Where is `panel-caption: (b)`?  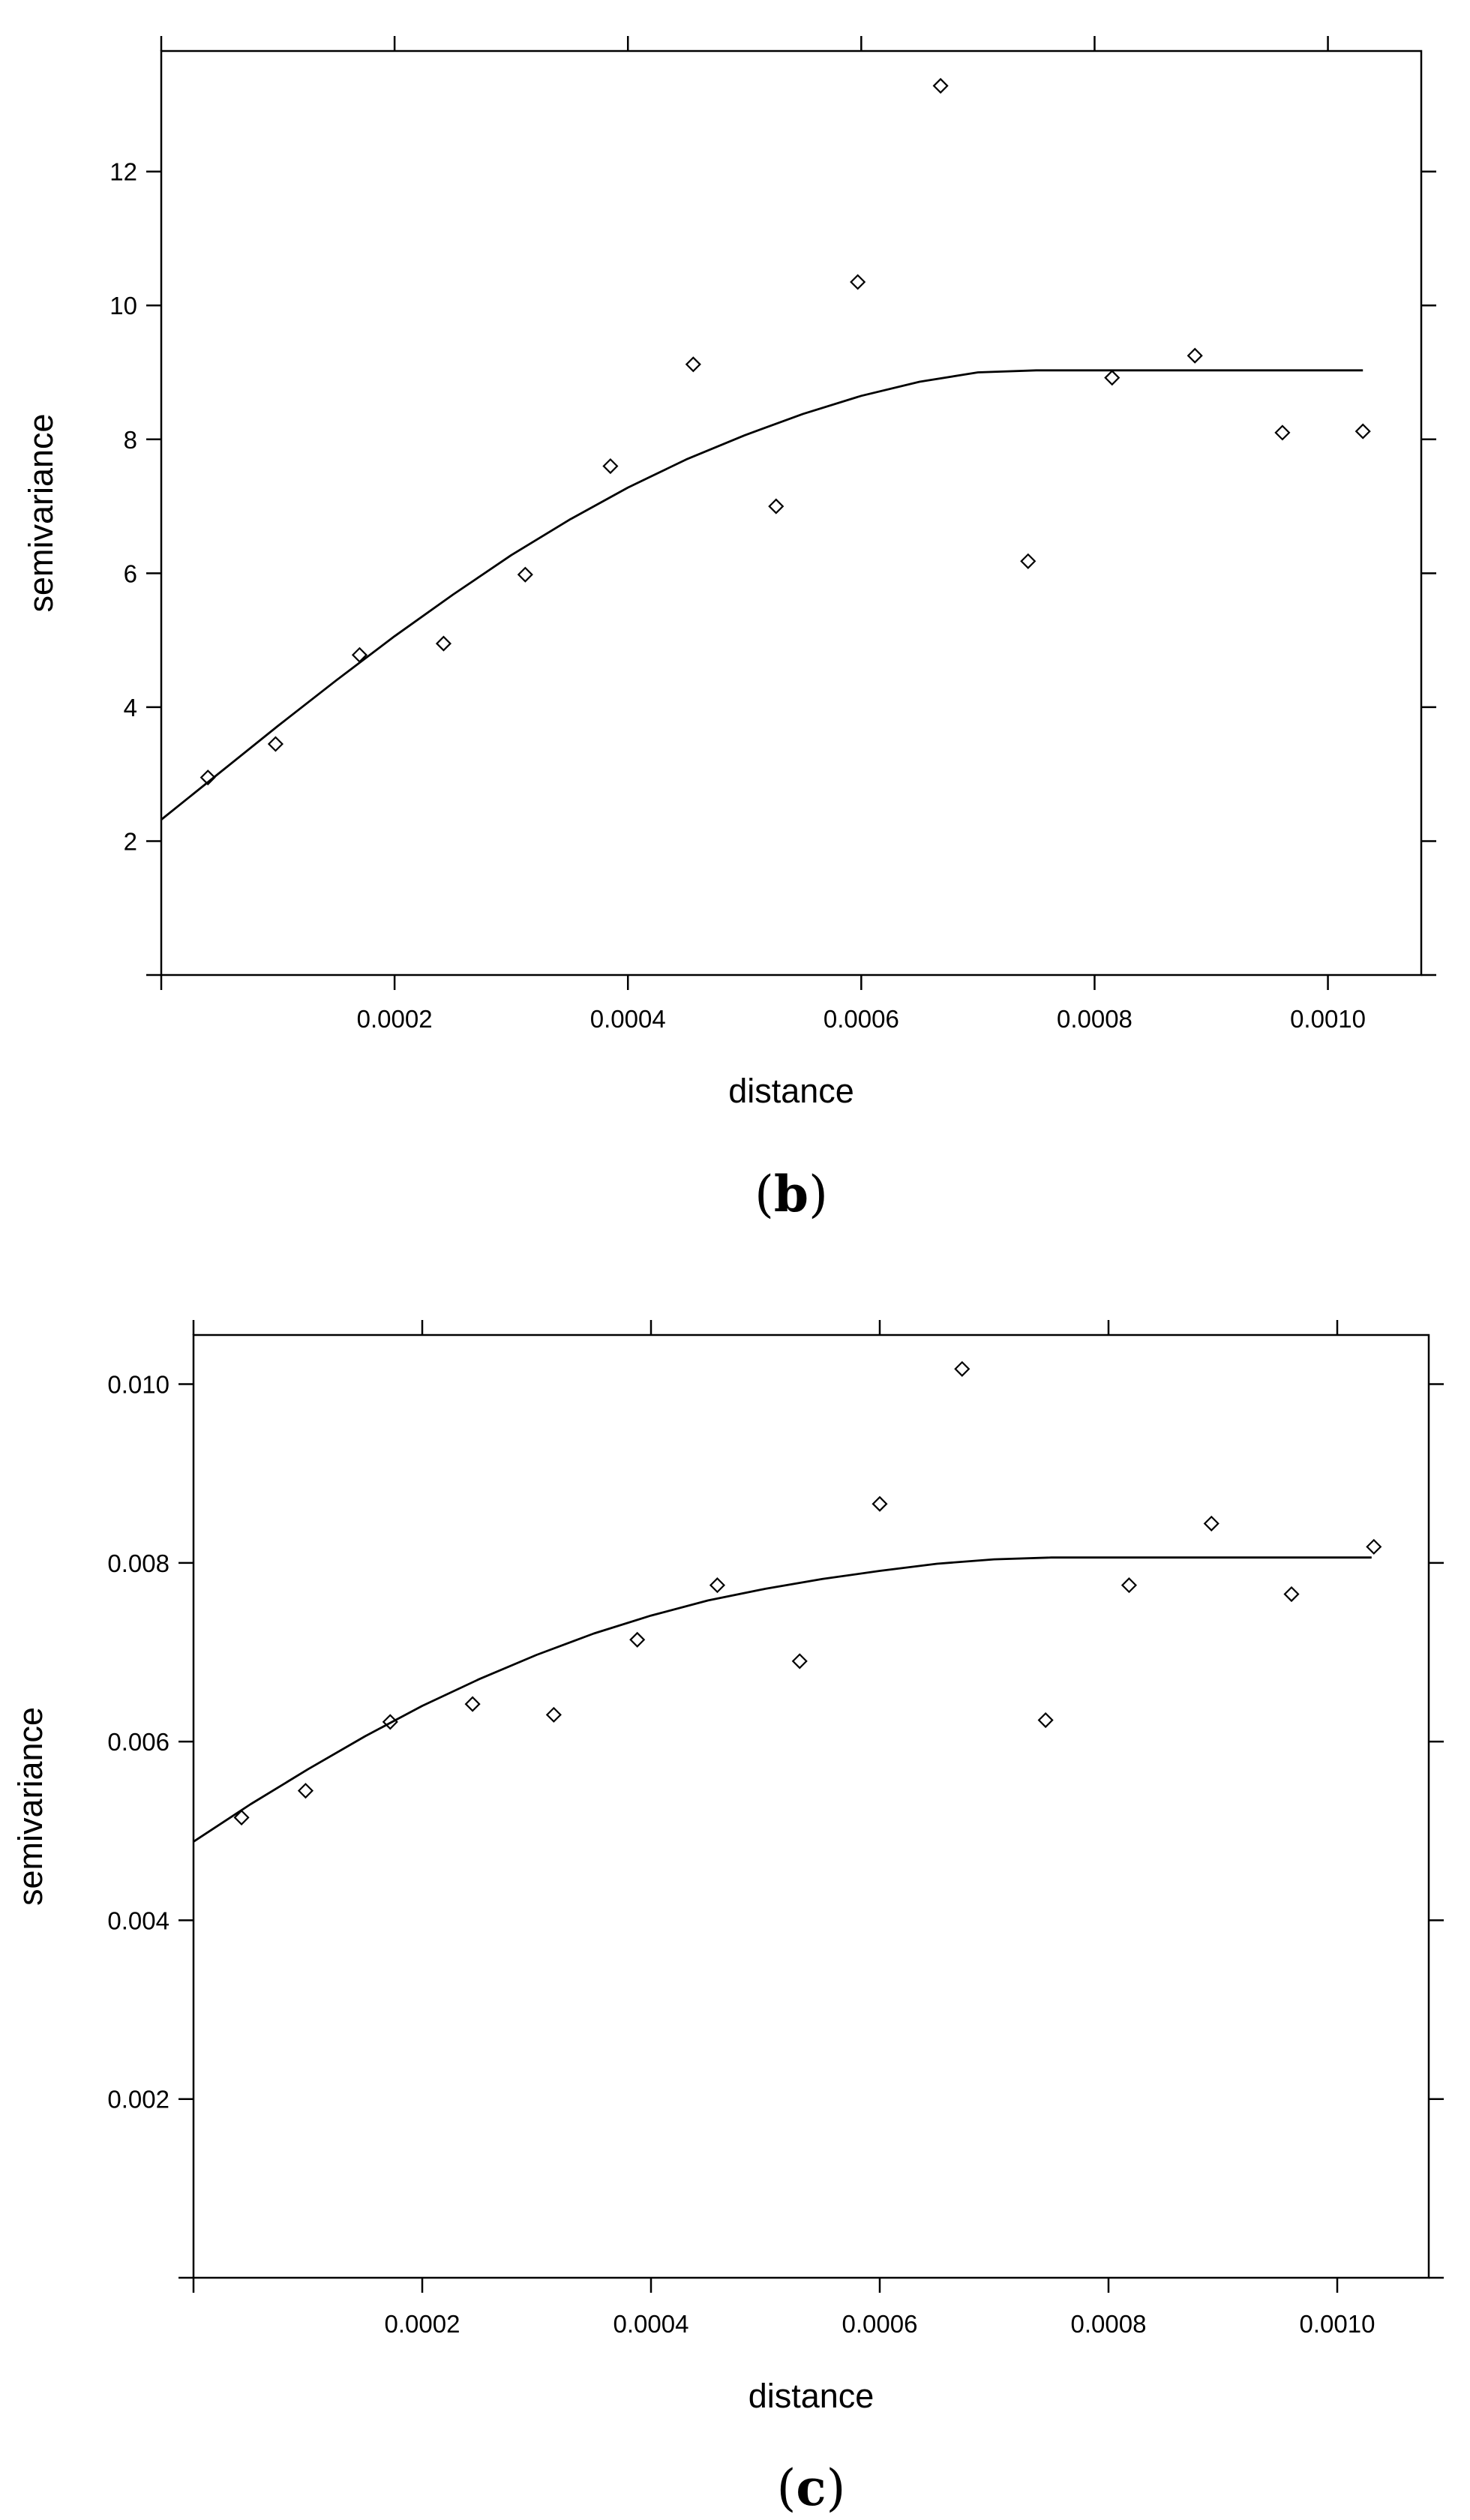 panel-caption: (b) is located at coordinates (791, 1194).